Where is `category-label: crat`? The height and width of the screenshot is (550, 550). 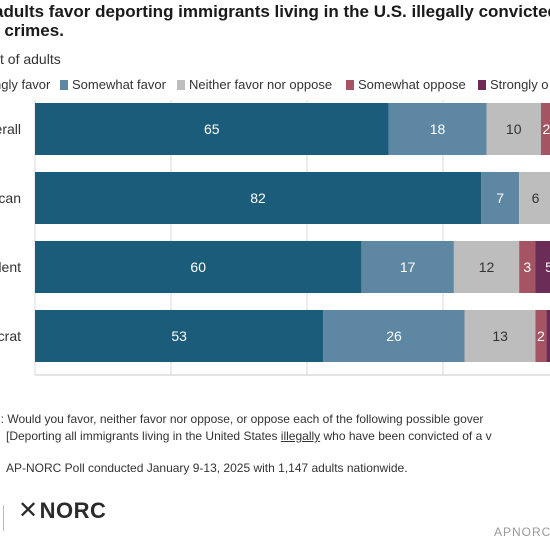
category-label: crat is located at coordinates (10, 336).